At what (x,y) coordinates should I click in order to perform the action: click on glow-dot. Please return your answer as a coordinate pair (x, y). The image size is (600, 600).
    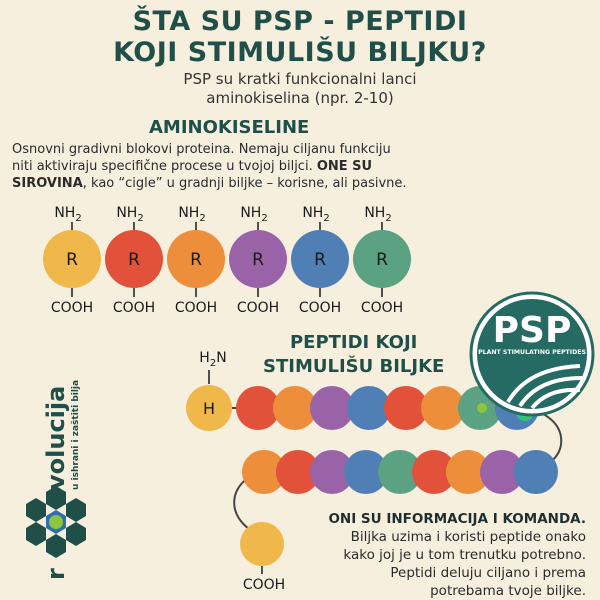
    Looking at the image, I should click on (482, 408).